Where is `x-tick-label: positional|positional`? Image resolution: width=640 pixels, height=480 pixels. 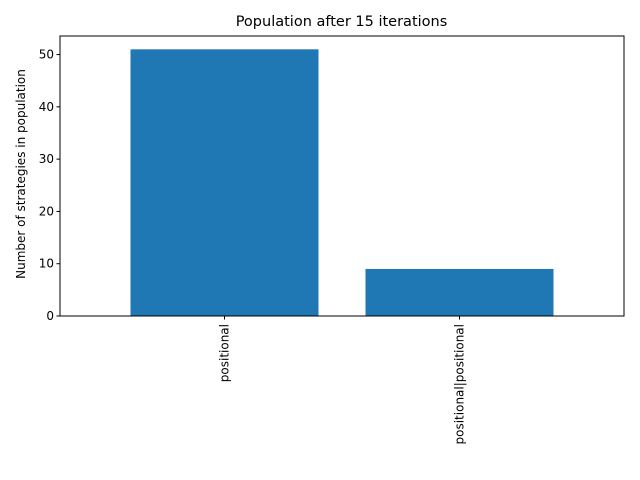 x-tick-label: positional|positional is located at coordinates (460, 384).